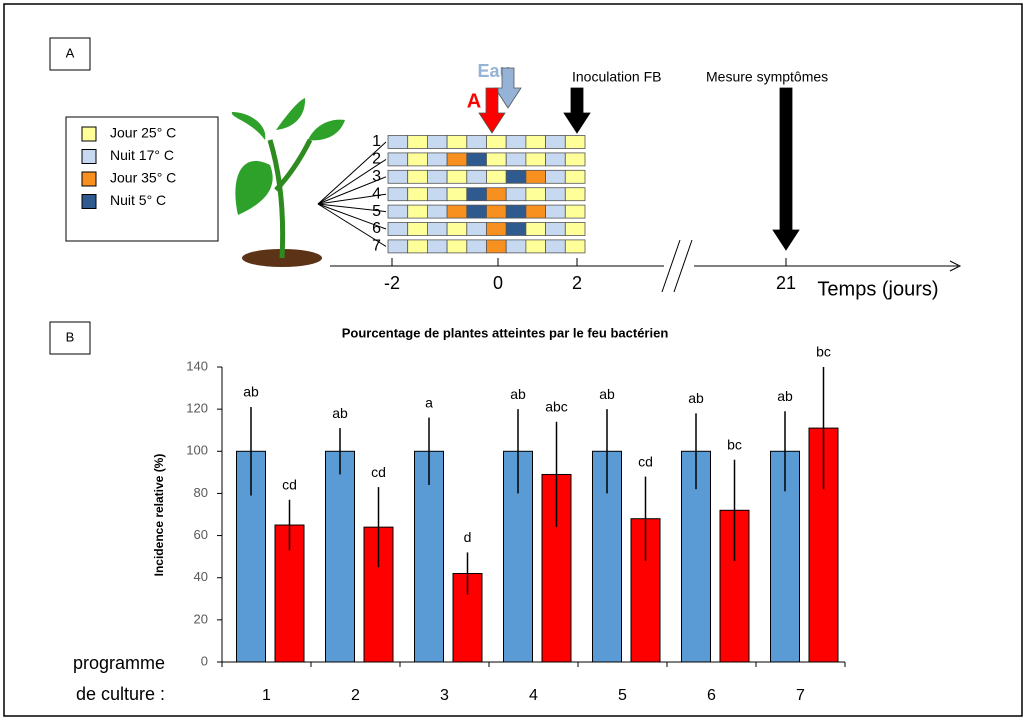 This screenshot has height=720, width=1030. What do you see at coordinates (266, 695) in the screenshot?
I see `x-tick-label: 1` at bounding box center [266, 695].